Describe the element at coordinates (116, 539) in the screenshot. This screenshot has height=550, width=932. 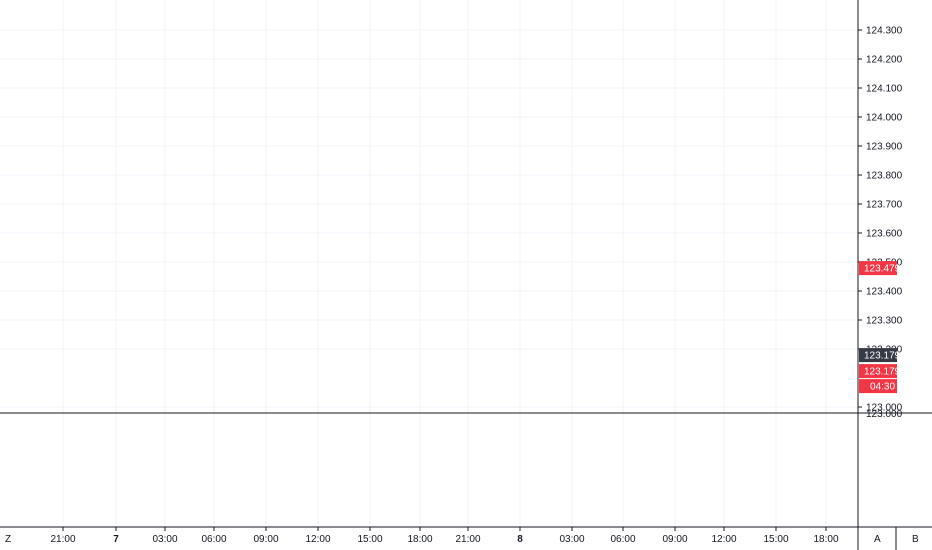
I see `time-tick-label: 7` at that location.